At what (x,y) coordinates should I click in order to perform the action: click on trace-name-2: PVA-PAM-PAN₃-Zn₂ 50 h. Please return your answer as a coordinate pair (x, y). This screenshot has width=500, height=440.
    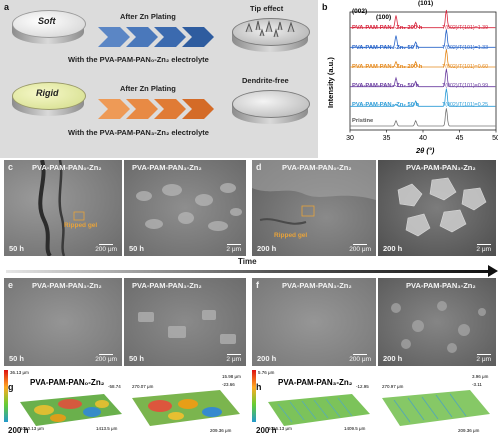
    Looking at the image, I should click on (386, 48).